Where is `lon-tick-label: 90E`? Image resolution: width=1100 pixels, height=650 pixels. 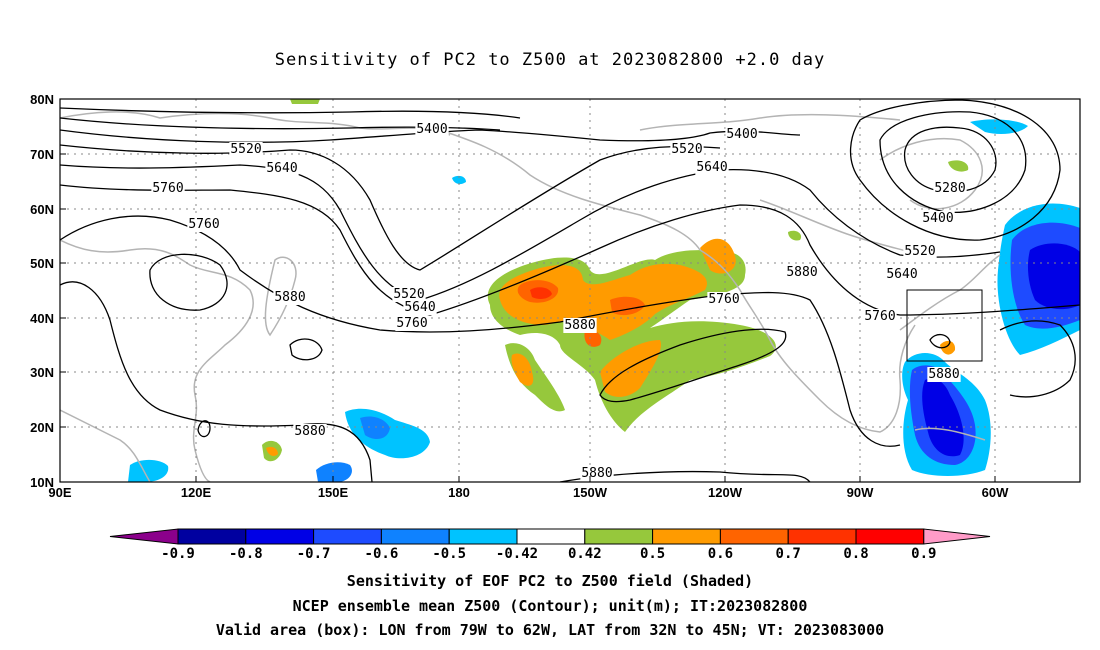 lon-tick-label: 90E is located at coordinates (59, 492).